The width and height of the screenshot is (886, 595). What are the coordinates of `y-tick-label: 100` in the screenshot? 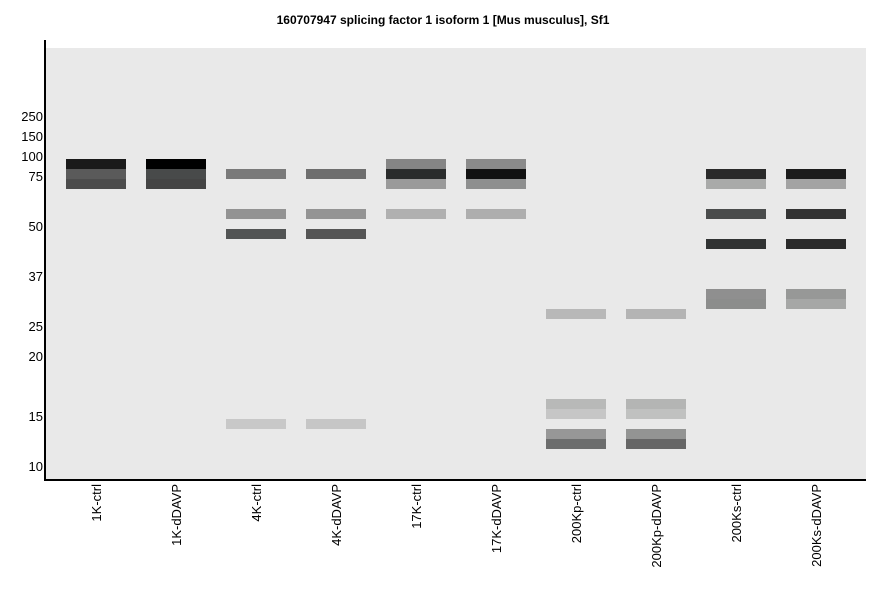 It's located at (32, 156).